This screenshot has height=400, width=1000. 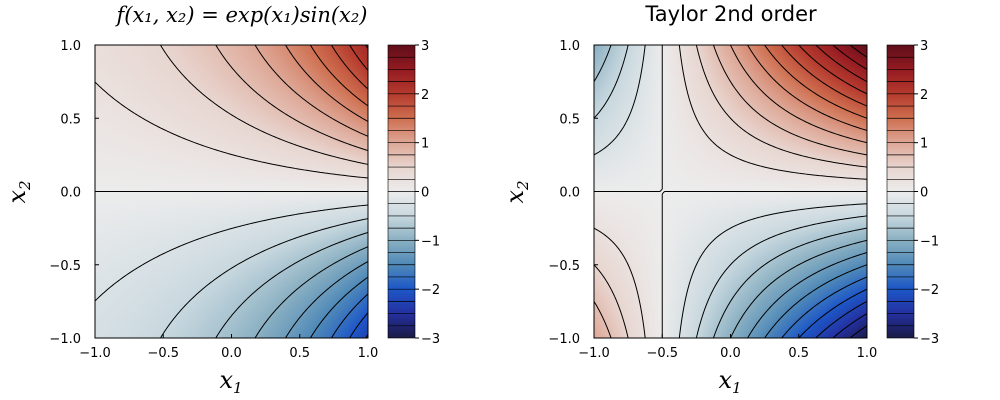 I want to click on right-x-ticks: −1.0 −0.5 0.0 0.5 1.0, so click(x=727, y=347).